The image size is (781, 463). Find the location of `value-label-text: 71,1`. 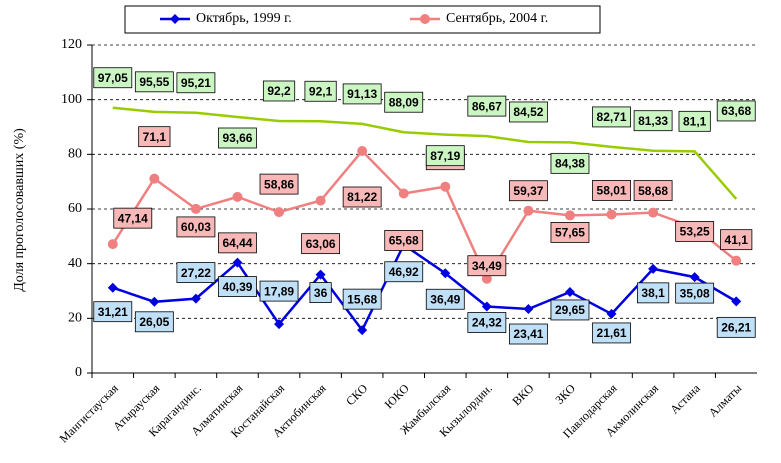

value-label-text: 71,1 is located at coordinates (155, 137).